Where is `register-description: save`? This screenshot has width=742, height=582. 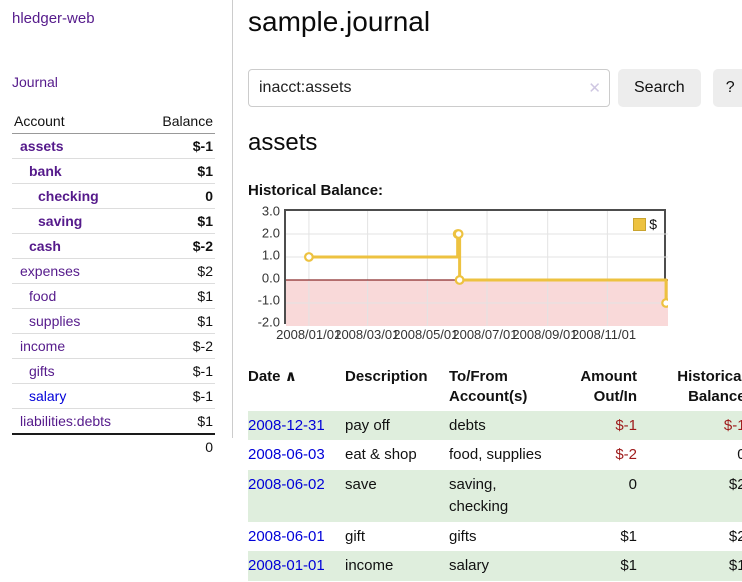 register-description: save is located at coordinates (361, 485).